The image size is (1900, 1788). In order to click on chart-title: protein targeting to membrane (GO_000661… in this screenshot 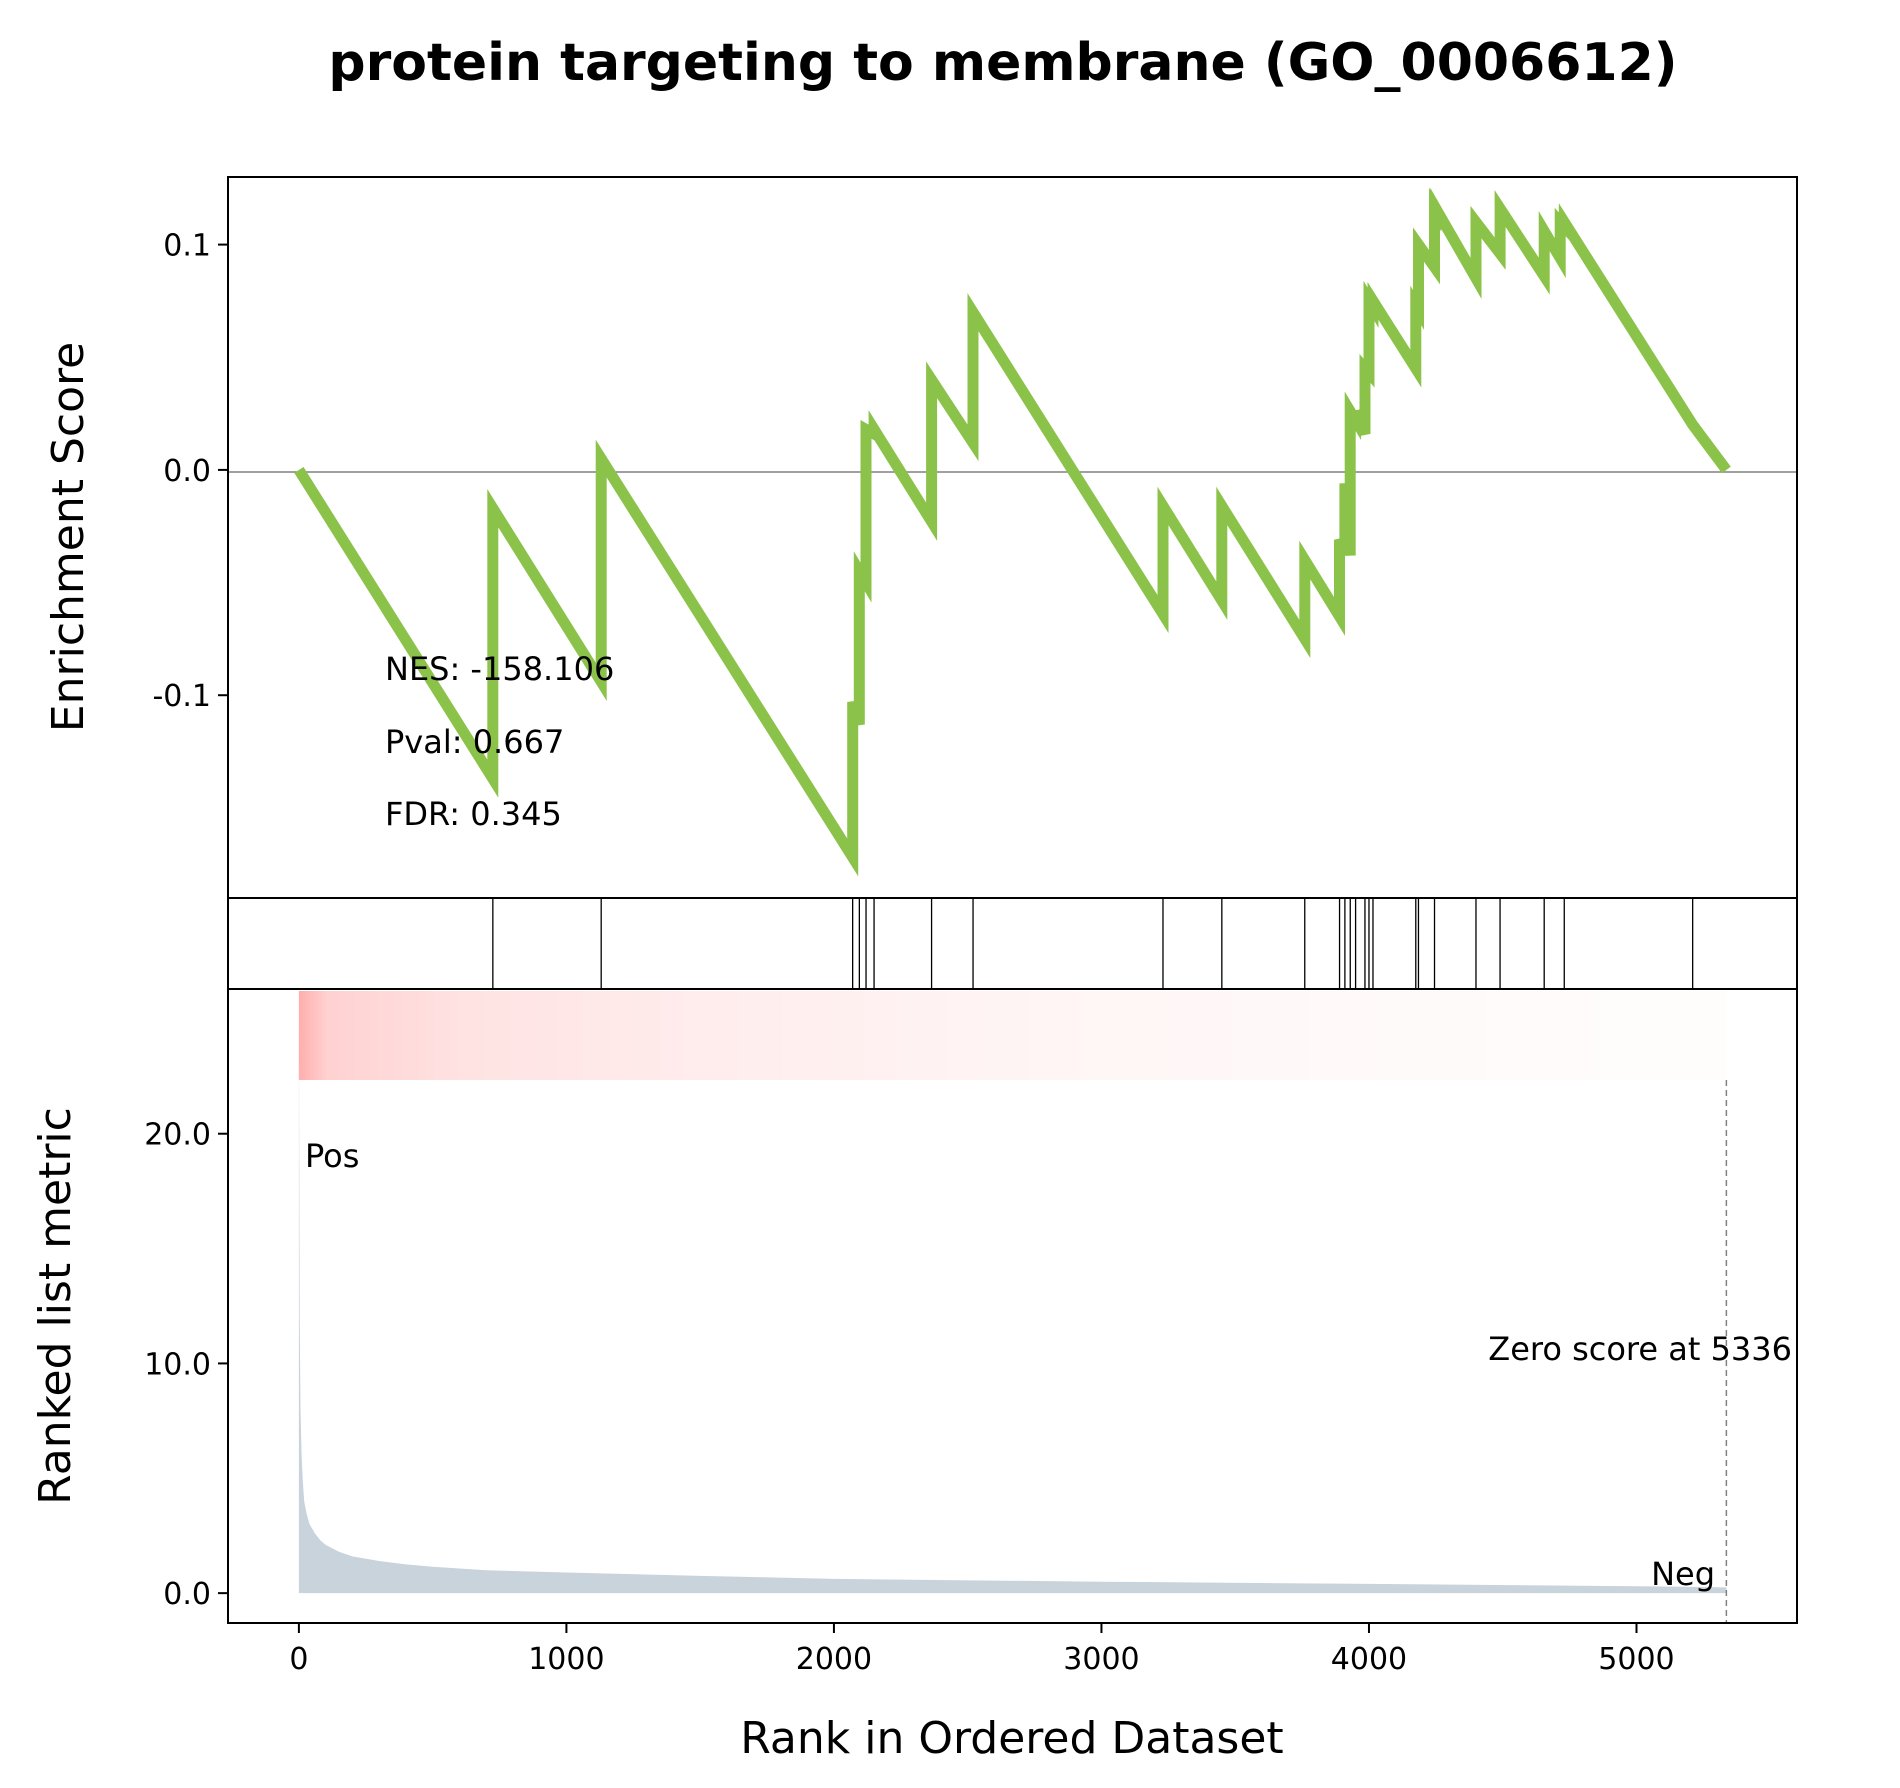, I will do `click(1002, 63)`.